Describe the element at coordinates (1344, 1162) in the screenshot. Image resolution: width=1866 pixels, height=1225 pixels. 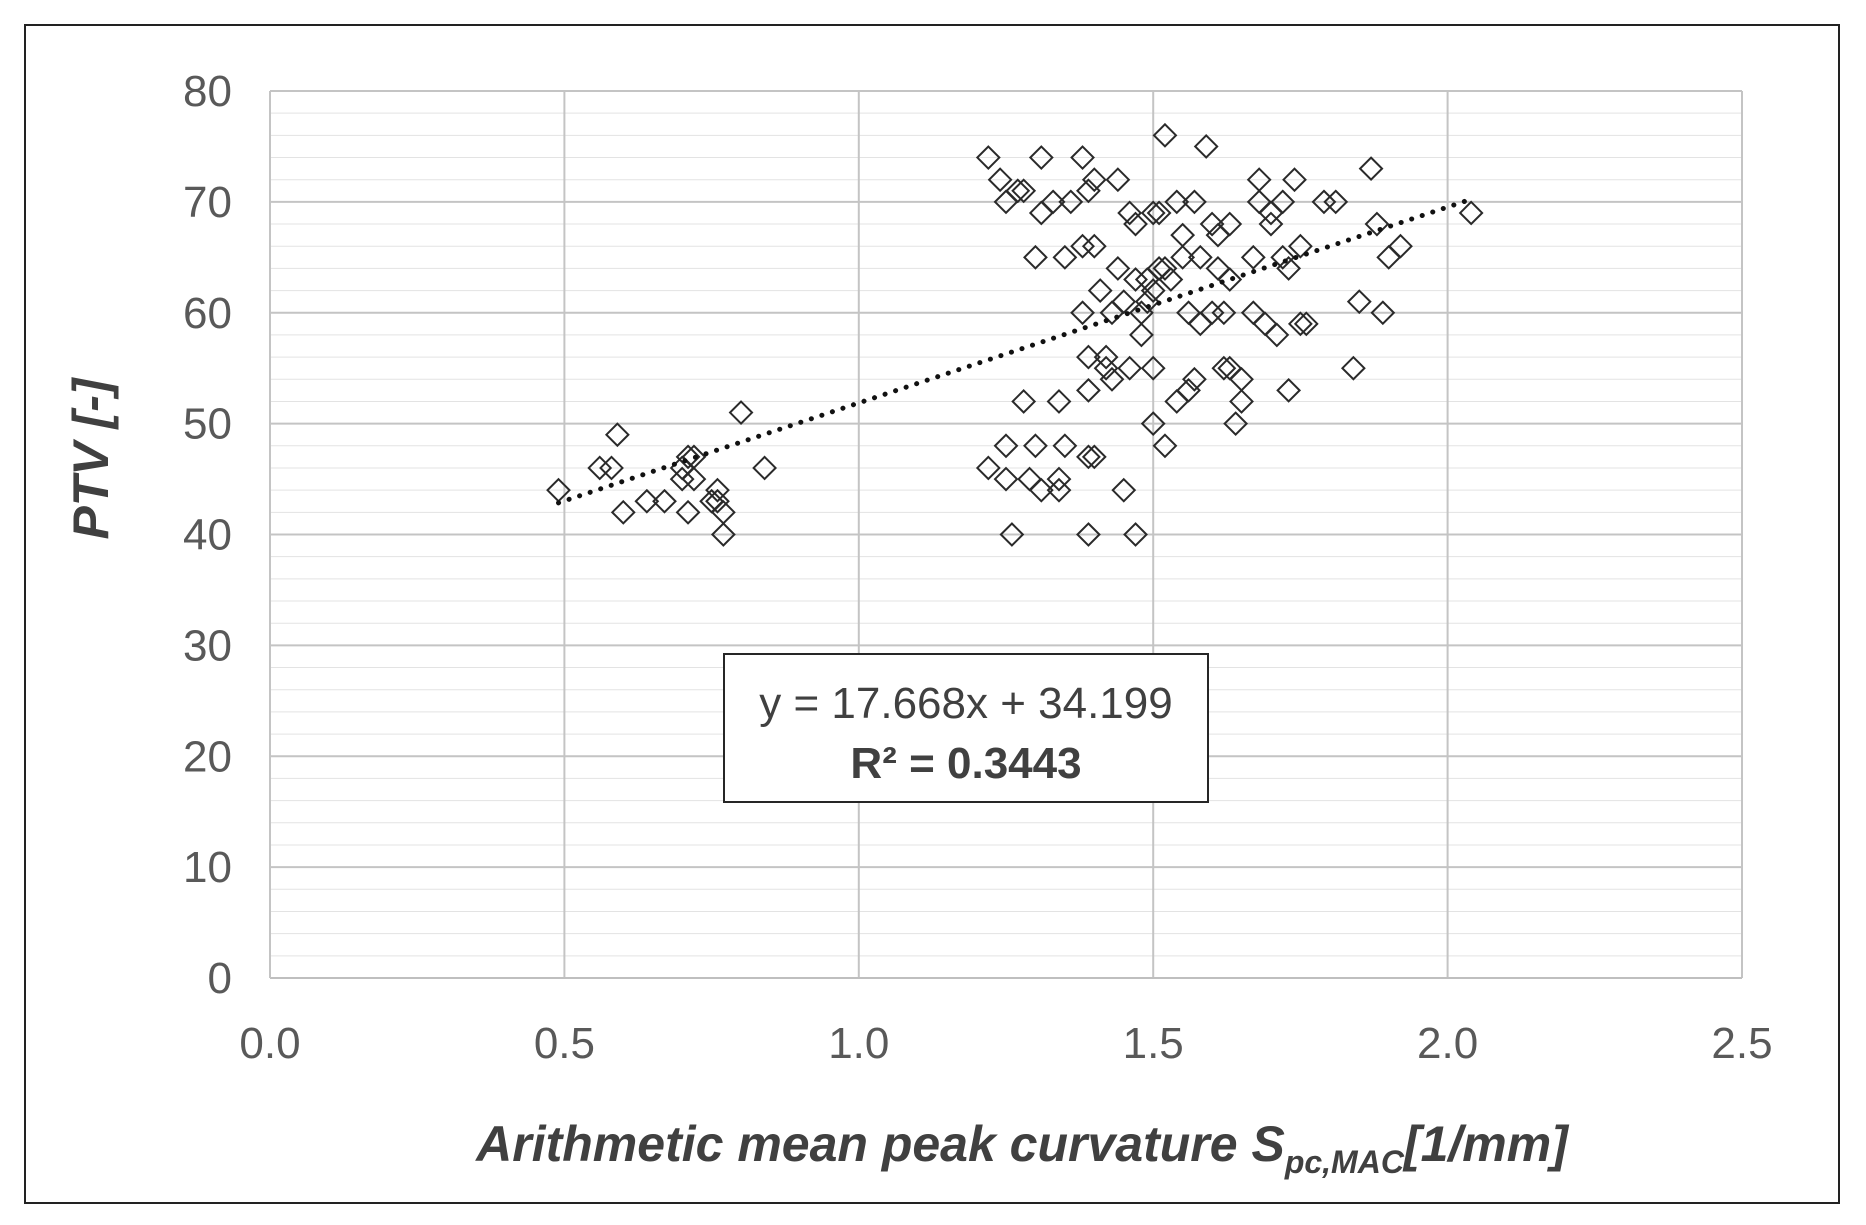
I see `x-axis-title-subscript: pc,MAC` at that location.